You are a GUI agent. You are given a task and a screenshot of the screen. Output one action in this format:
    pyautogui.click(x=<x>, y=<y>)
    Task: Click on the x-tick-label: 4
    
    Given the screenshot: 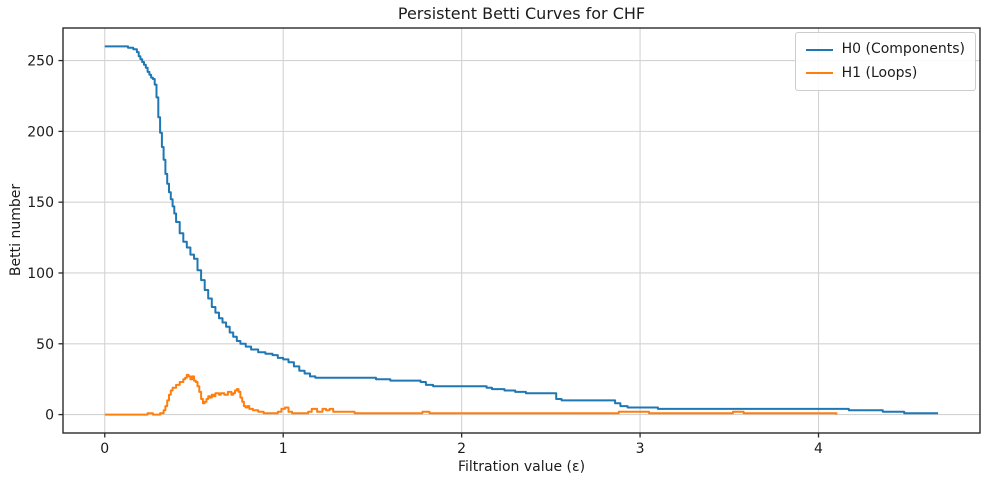 What is the action you would take?
    pyautogui.click(x=818, y=449)
    